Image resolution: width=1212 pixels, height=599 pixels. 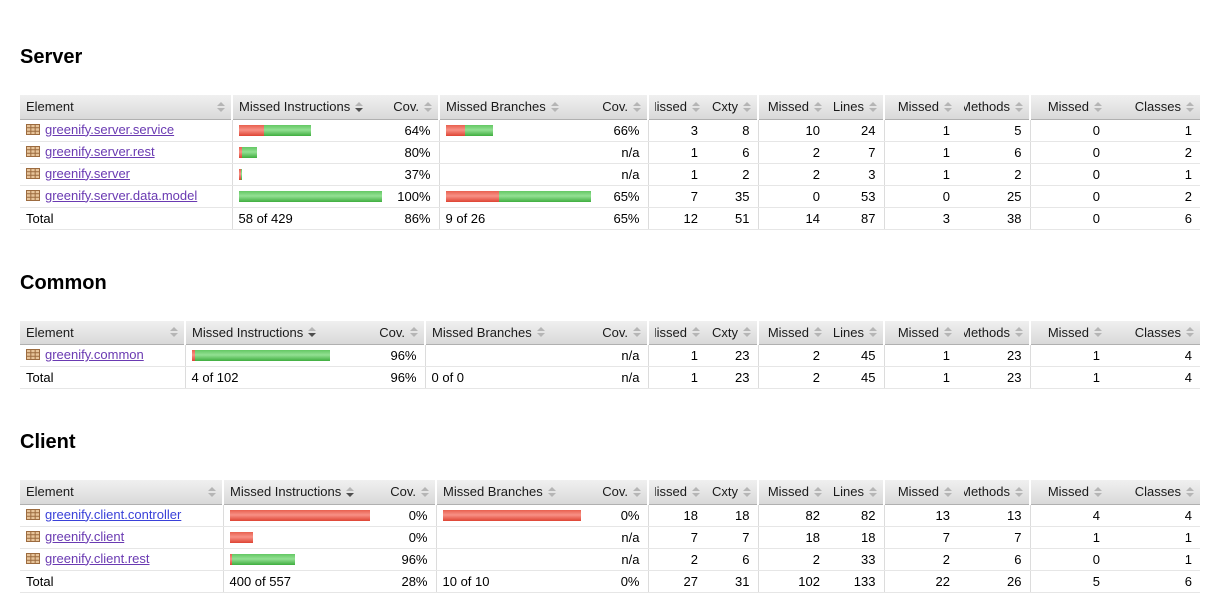 I want to click on total-missed-methods: 22, so click(x=920, y=581).